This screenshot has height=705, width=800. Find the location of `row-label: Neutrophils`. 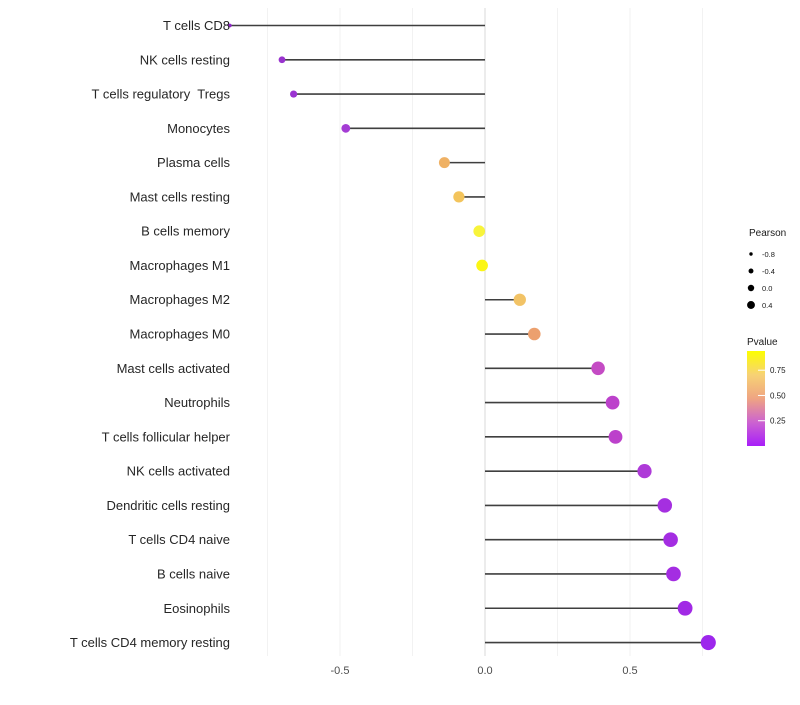

row-label: Neutrophils is located at coordinates (197, 402).